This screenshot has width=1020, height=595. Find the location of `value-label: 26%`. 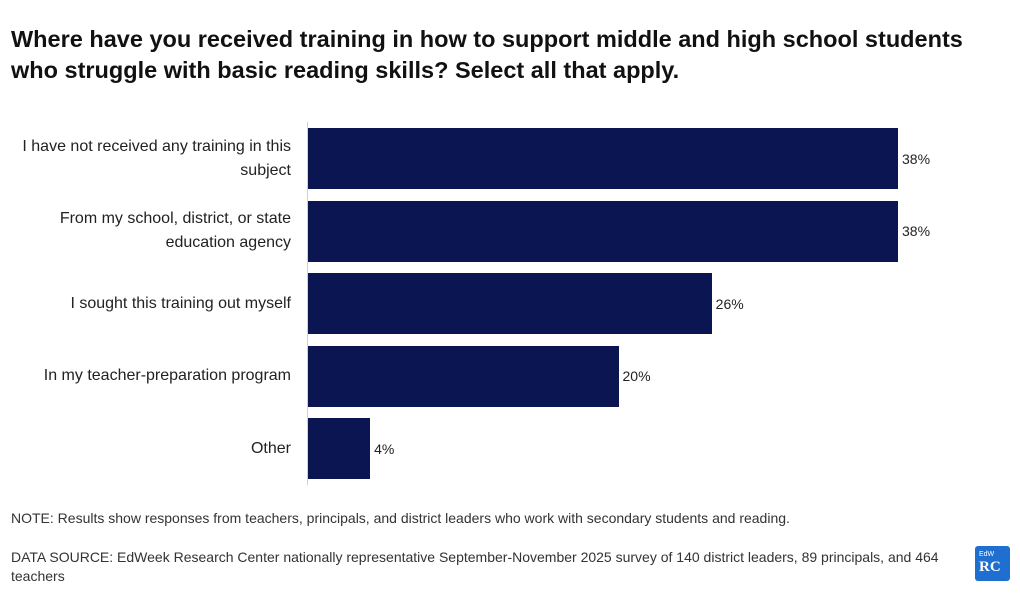

value-label: 26% is located at coordinates (729, 303).